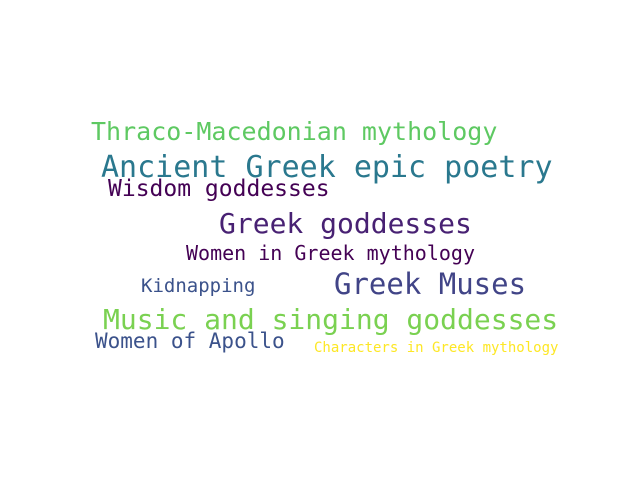 This screenshot has height=480, width=640. I want to click on word-greek-goddesses: Greek goddesses, so click(345, 223).